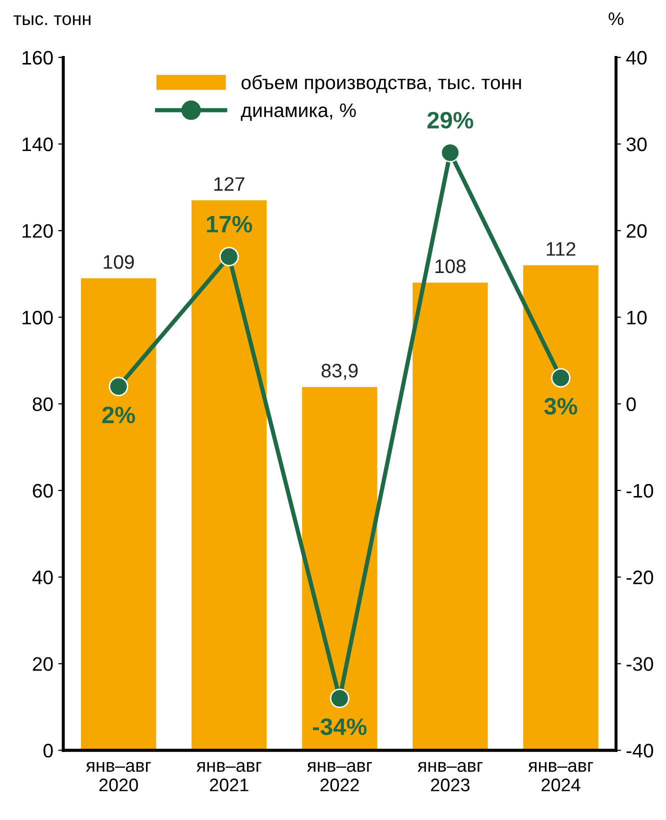 The image size is (666, 820). What do you see at coordinates (450, 777) in the screenshot?
I see `x-tick-label: янв–авг 2023` at bounding box center [450, 777].